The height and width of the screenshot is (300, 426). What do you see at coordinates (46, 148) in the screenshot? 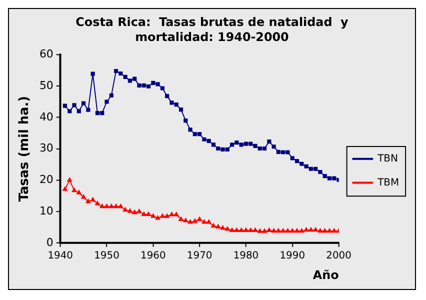
I see `y-tick-label: 30` at bounding box center [46, 148].